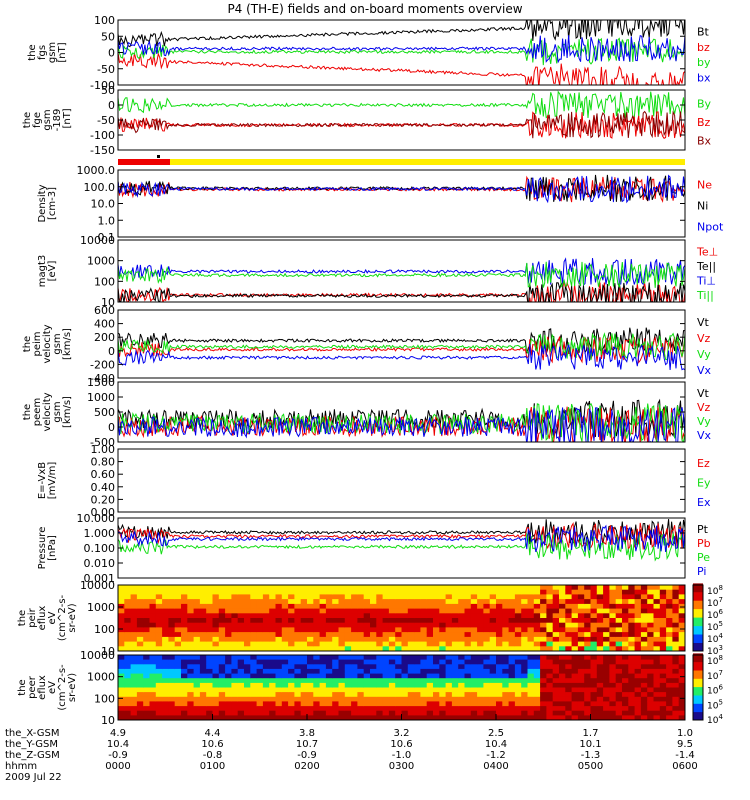 The image size is (750, 800). What do you see at coordinates (710, 227) in the screenshot?
I see `legend-Npot: Npot` at bounding box center [710, 227].